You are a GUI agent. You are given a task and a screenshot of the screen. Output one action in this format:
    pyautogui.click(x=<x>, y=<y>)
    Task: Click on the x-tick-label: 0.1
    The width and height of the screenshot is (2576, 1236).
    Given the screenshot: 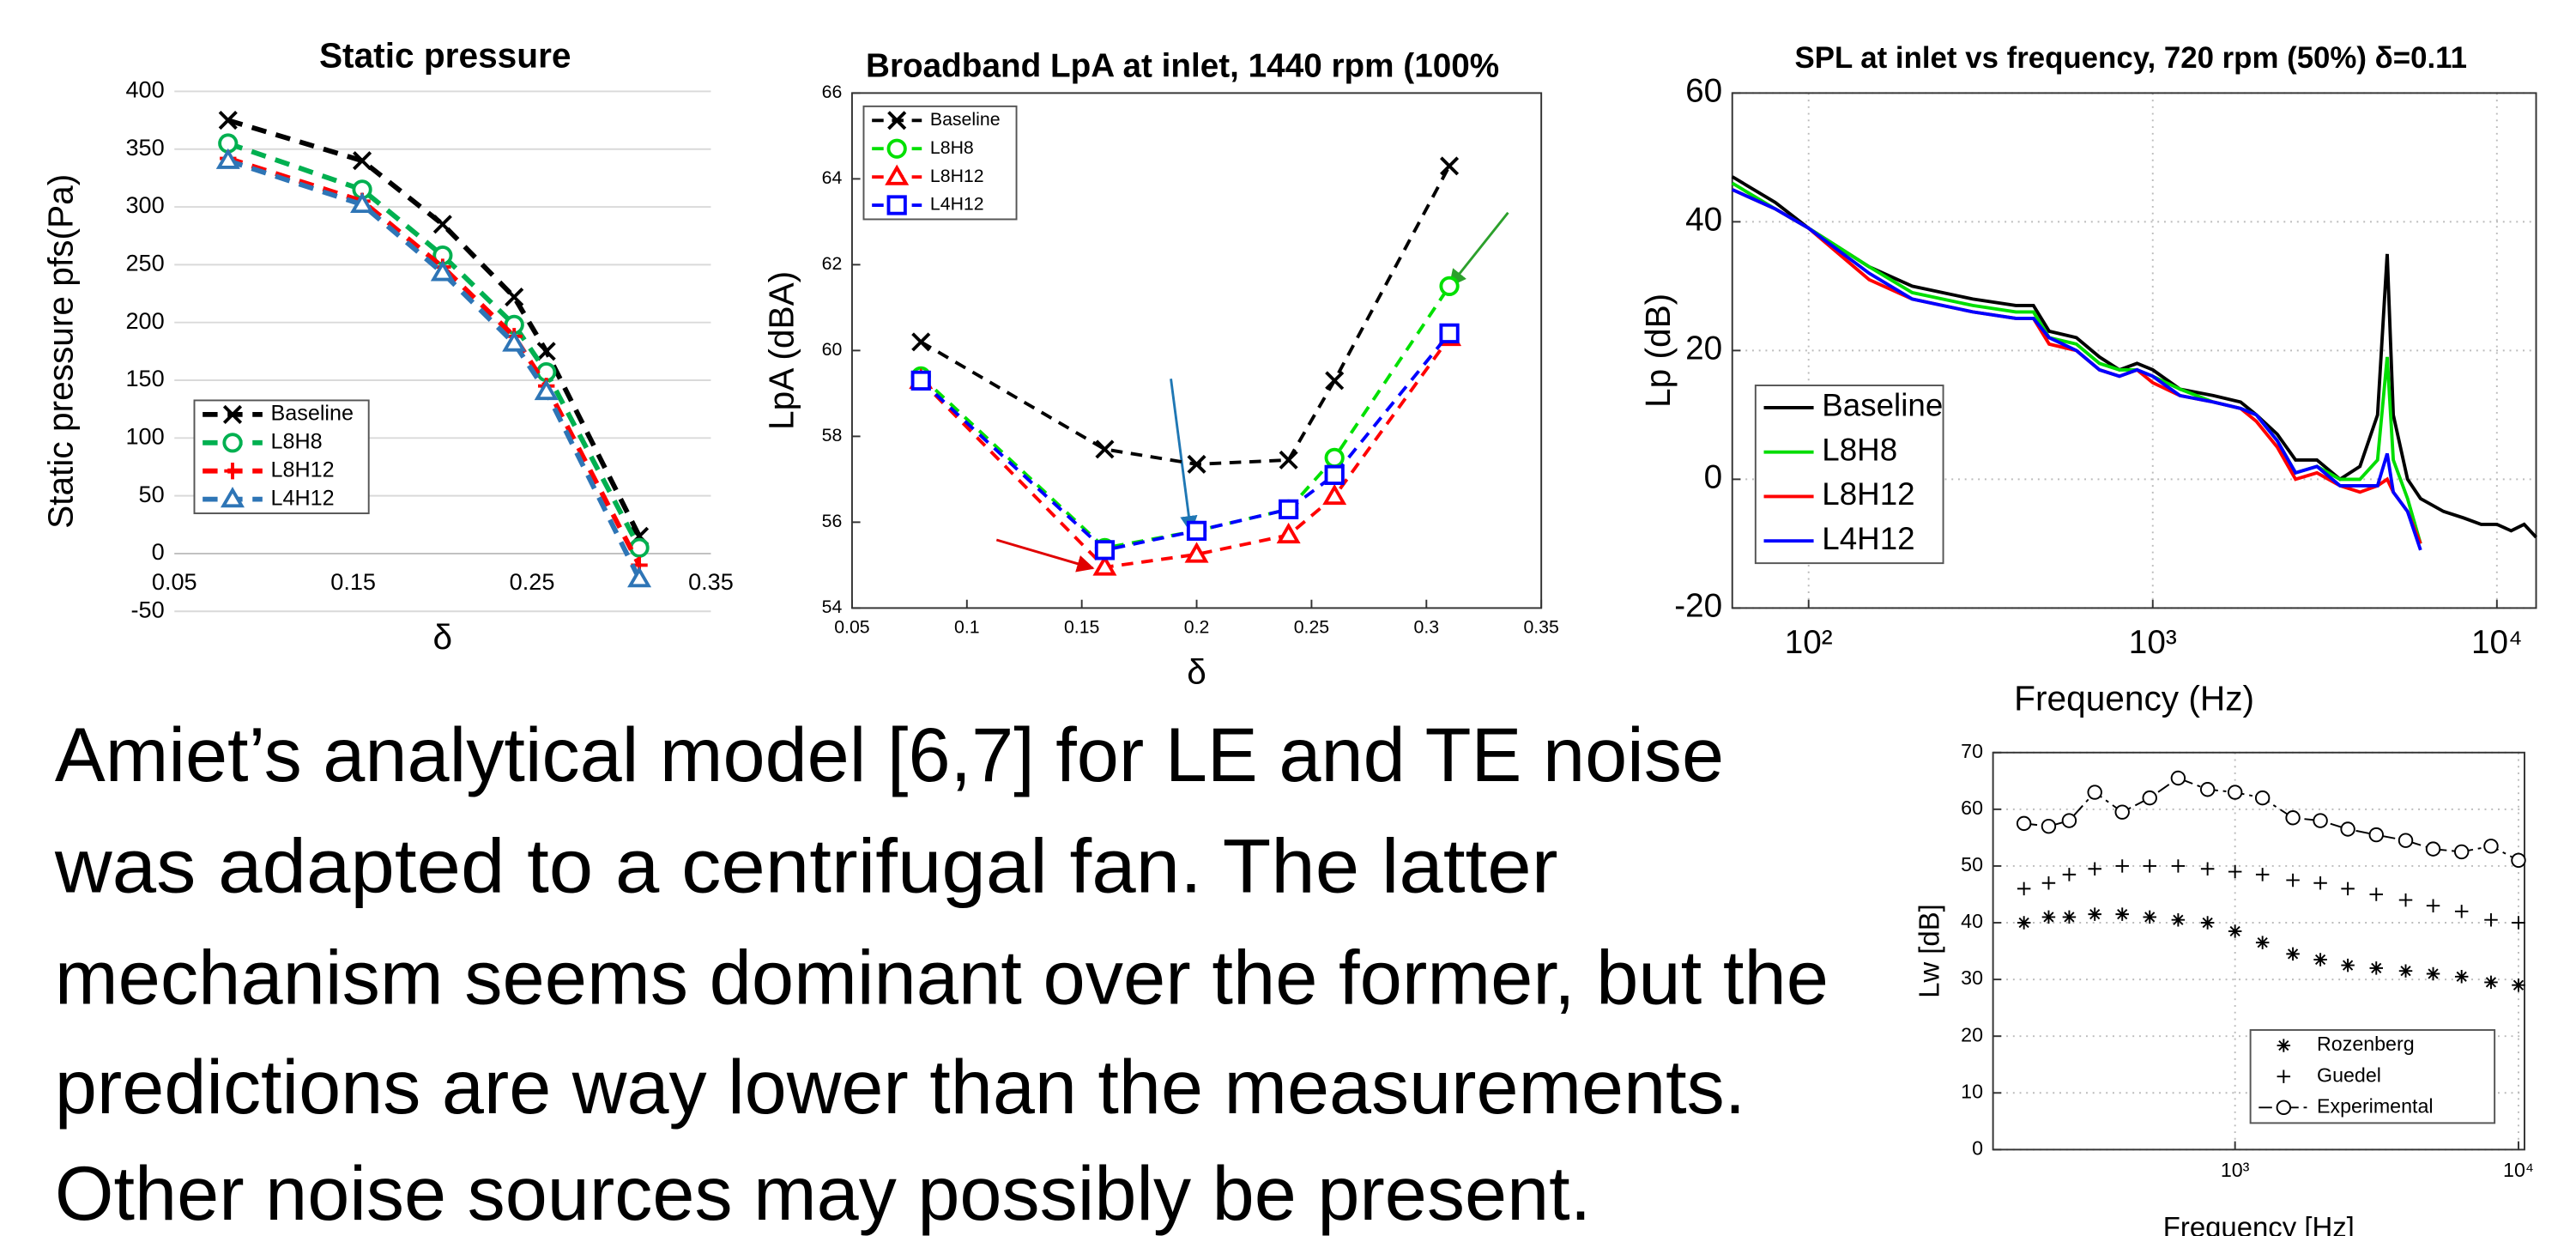 What is the action you would take?
    pyautogui.click(x=967, y=626)
    